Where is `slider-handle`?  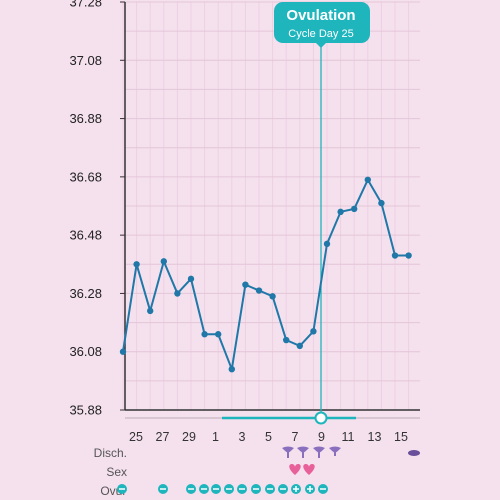 slider-handle is located at coordinates (321, 418).